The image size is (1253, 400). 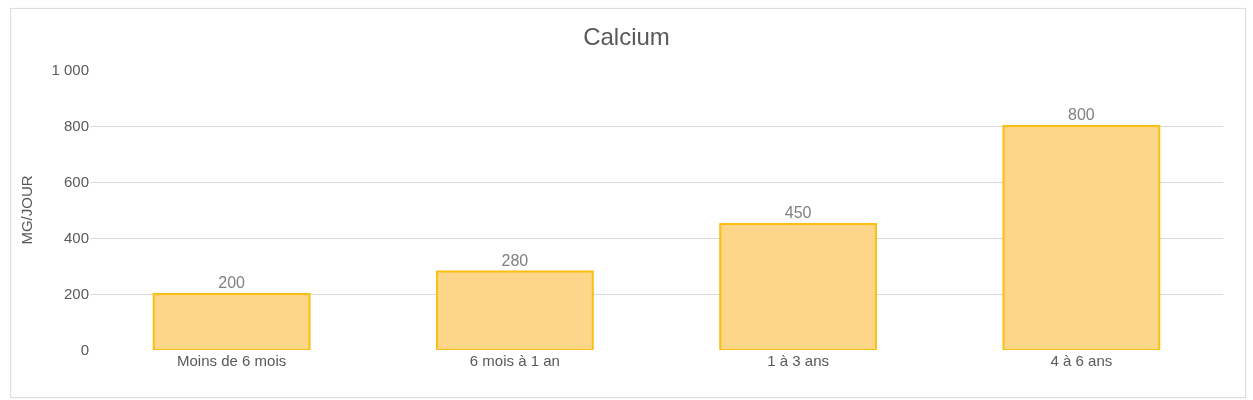 What do you see at coordinates (515, 260) in the screenshot?
I see `data-label: 280` at bounding box center [515, 260].